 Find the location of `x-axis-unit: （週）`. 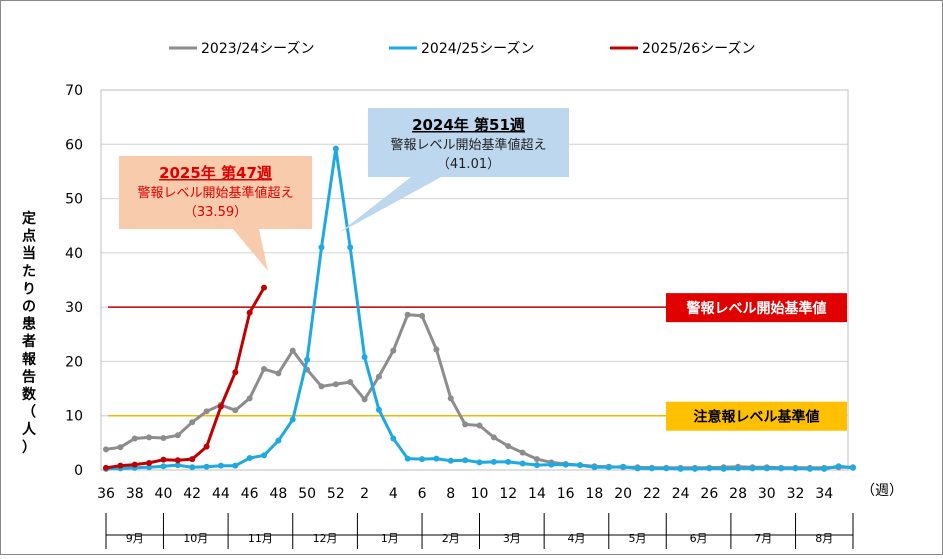

x-axis-unit: （週） is located at coordinates (882, 491).